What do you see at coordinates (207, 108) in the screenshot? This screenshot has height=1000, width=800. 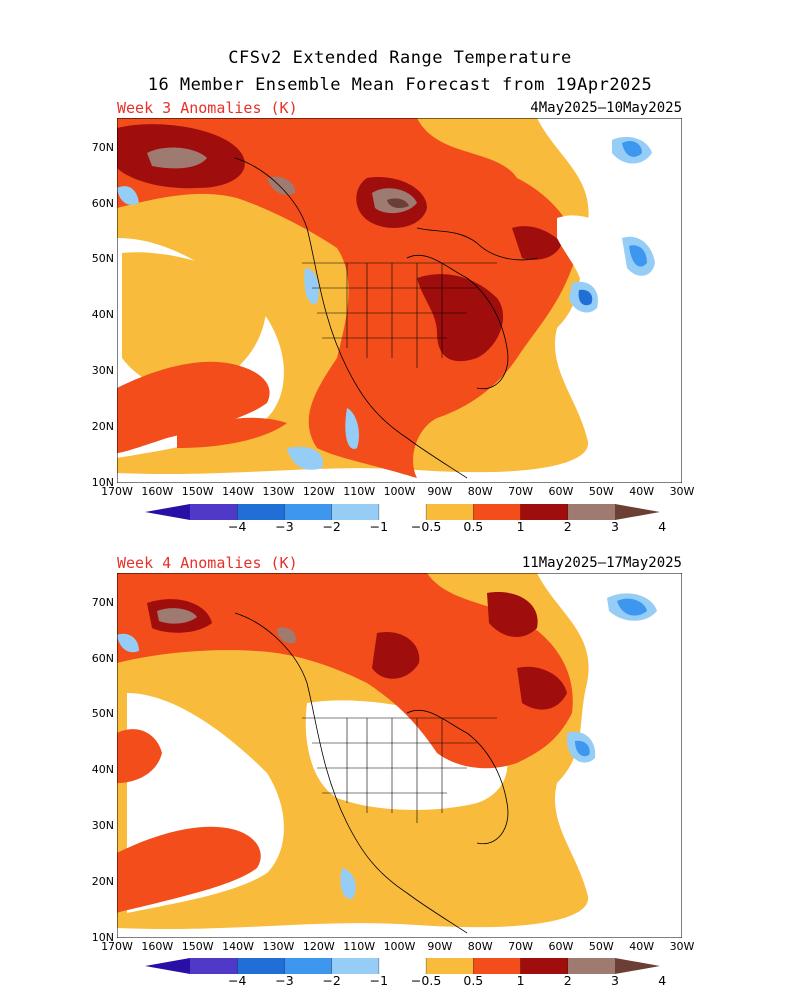 I see `week3-label: Week 3 Anomalies (K)` at bounding box center [207, 108].